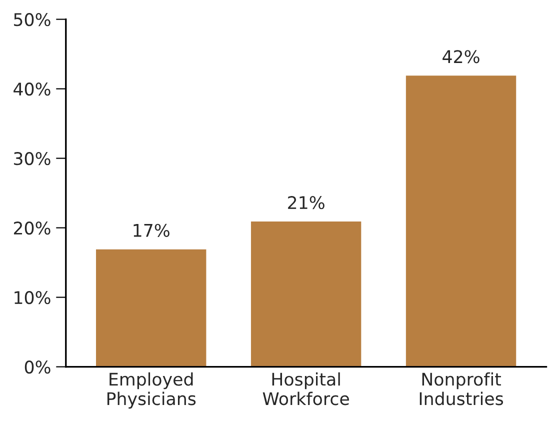  What do you see at coordinates (32, 159) in the screenshot?
I see `y-tick-label: 30%` at bounding box center [32, 159].